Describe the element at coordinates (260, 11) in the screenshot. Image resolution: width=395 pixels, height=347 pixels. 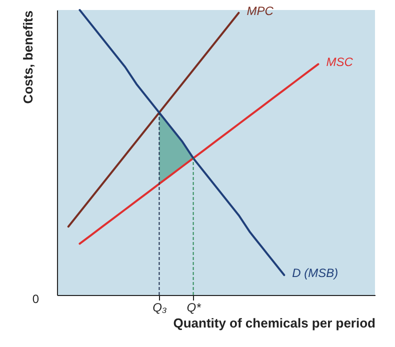
I see `series-label: MPC` at that location.